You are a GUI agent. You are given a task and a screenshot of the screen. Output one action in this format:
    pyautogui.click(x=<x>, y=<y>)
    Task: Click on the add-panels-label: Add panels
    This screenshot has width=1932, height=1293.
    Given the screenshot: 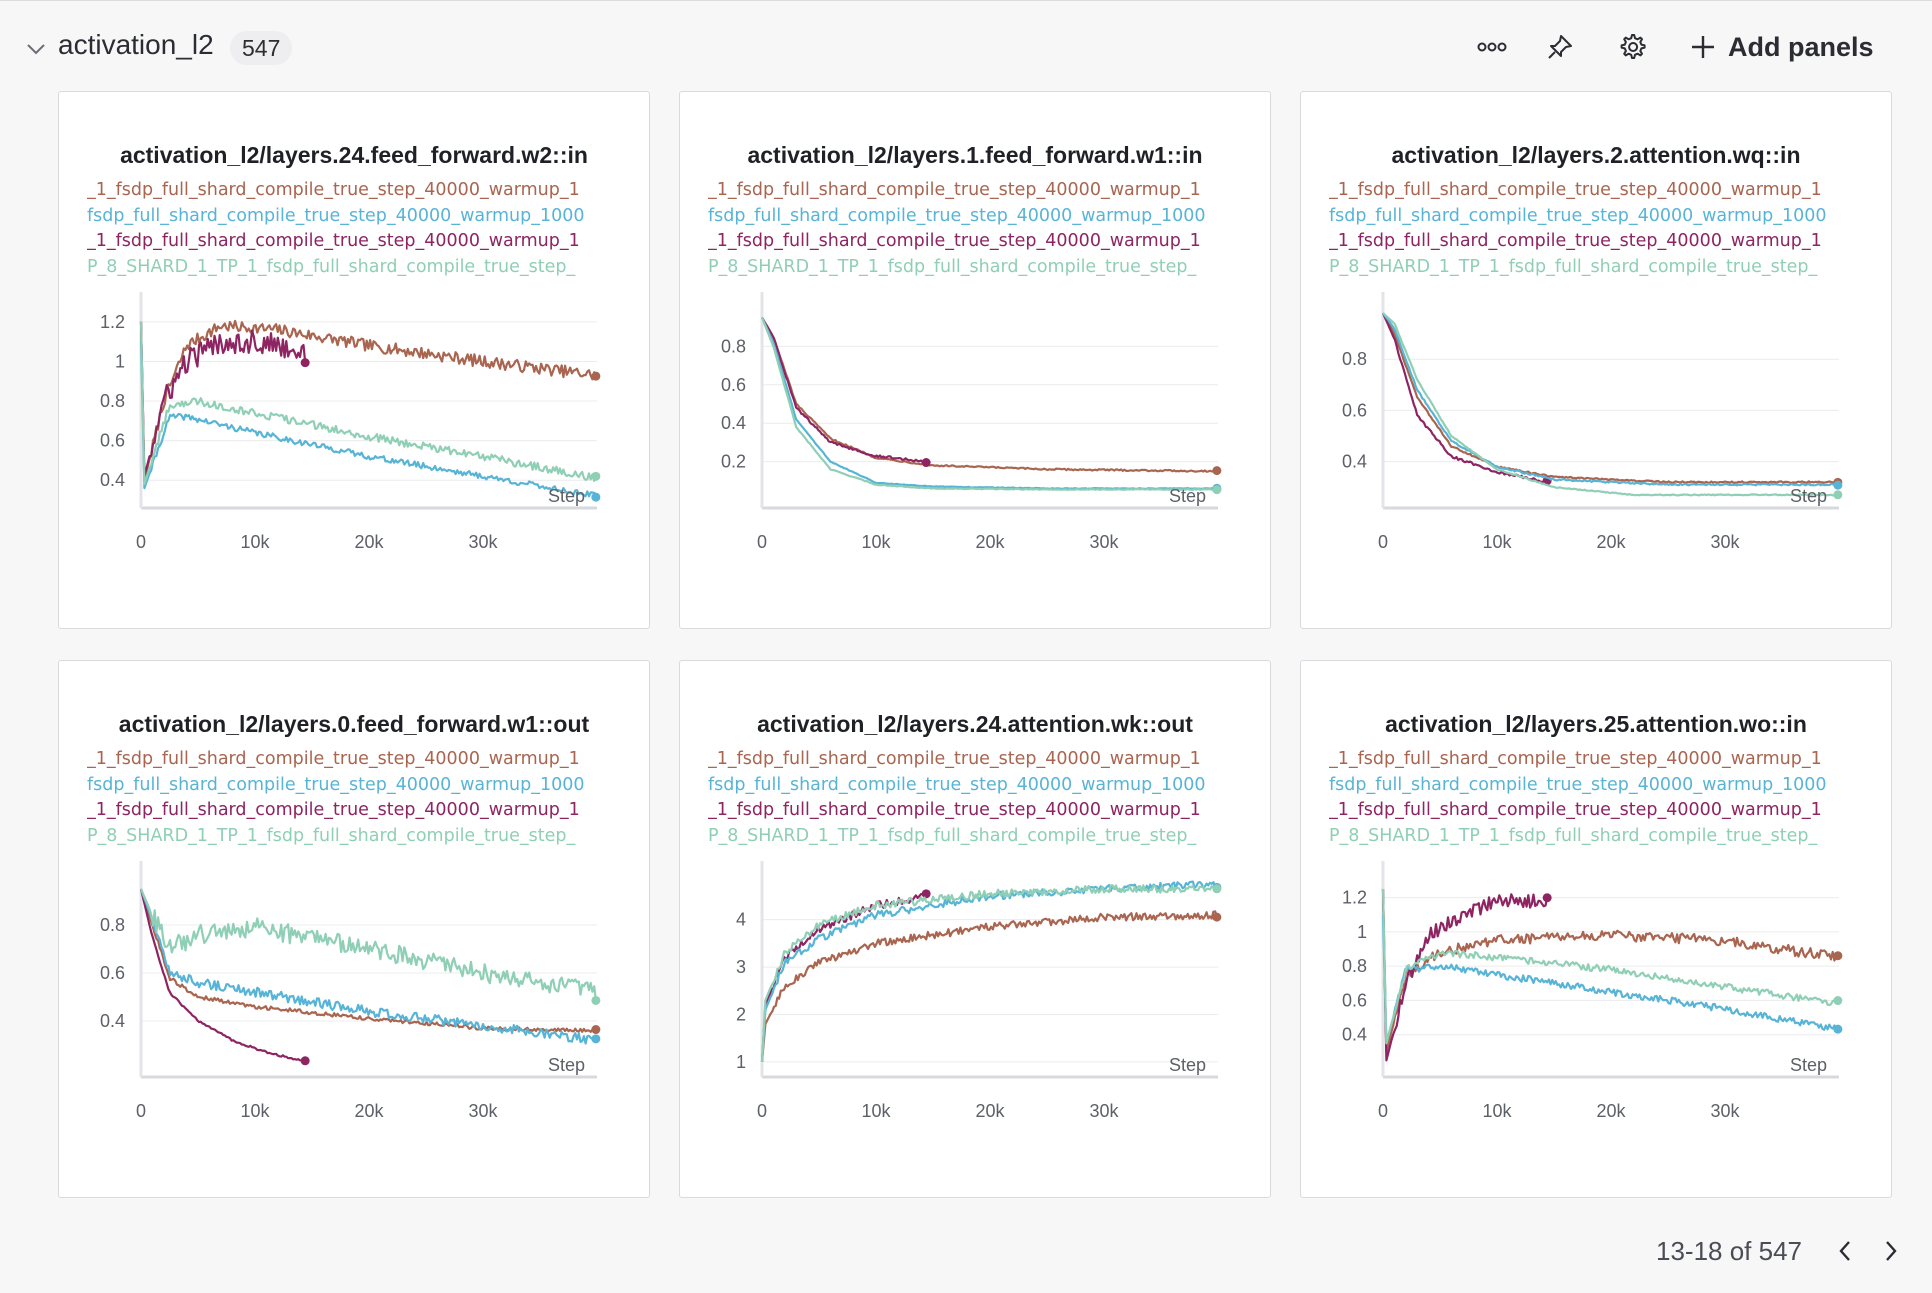 What is the action you would take?
    pyautogui.click(x=1801, y=46)
    